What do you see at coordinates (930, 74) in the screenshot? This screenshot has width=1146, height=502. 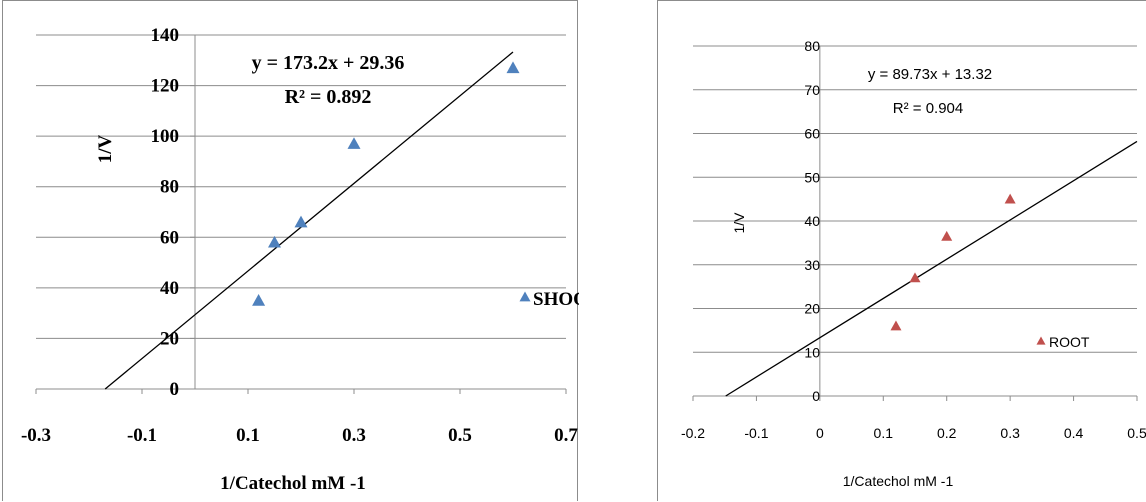 I see `trendline-equation: y = 89.73x + 13.32` at bounding box center [930, 74].